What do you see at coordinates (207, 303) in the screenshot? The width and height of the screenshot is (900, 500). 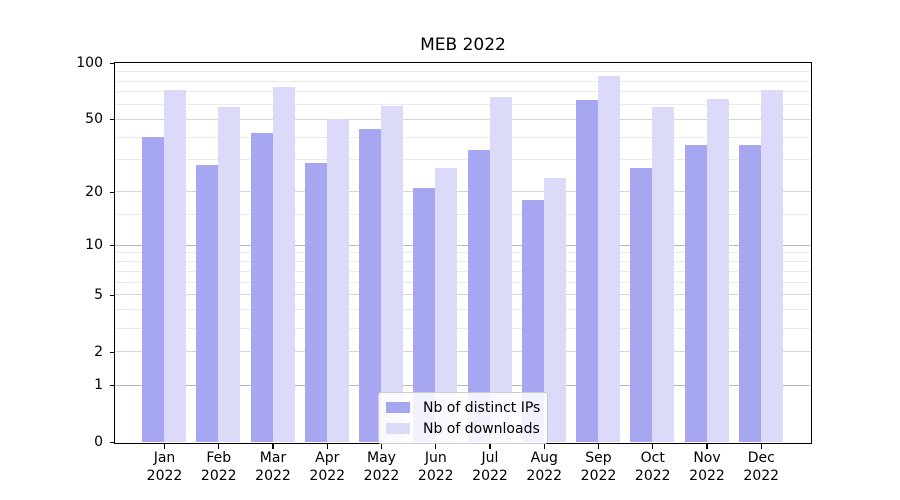 I see `bar-distinct-ips-feb` at bounding box center [207, 303].